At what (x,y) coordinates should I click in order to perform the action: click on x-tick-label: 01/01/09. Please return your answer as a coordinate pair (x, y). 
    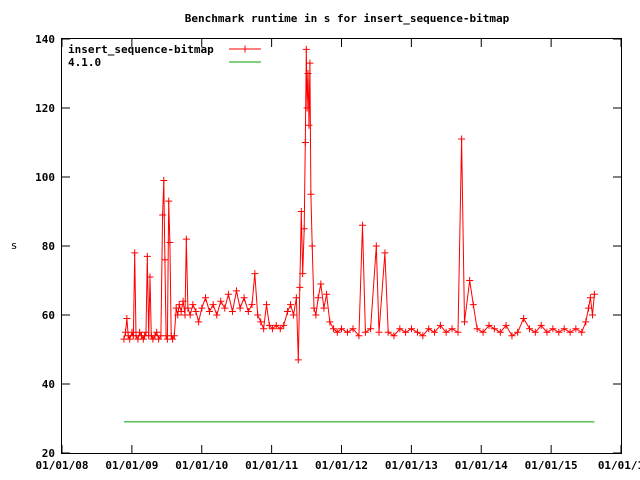
    Looking at the image, I should click on (131, 465).